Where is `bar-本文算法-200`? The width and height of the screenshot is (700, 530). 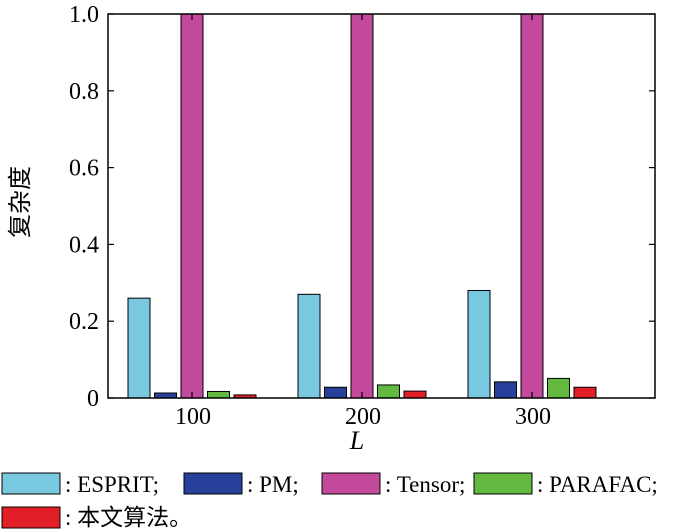
bar-本文算法-200 is located at coordinates (415, 394).